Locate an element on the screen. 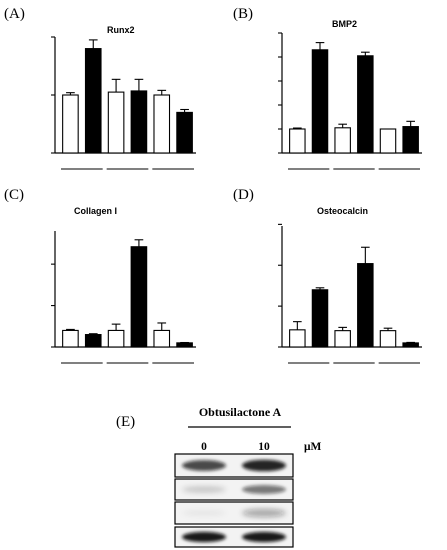 The height and width of the screenshot is (550, 447). dose-label-10: 10 is located at coordinates (264, 447).